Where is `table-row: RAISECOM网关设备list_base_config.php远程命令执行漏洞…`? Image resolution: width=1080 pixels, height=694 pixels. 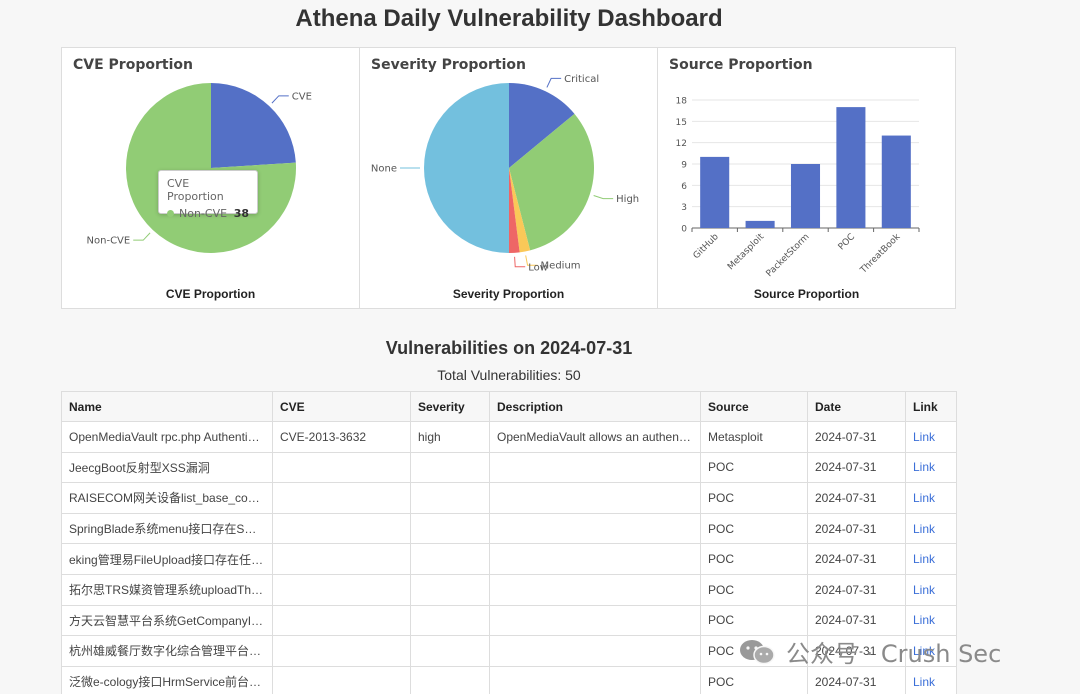 table-row: RAISECOM网关设备list_base_config.php远程命令执行漏洞… is located at coordinates (509, 498).